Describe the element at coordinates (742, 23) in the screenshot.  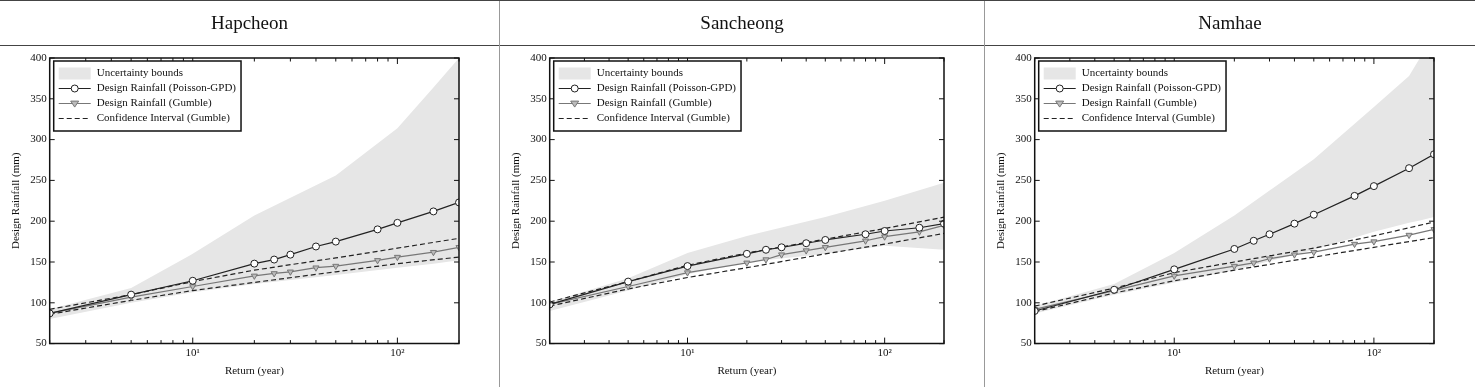
I see `chart-title: Sancheong` at that location.